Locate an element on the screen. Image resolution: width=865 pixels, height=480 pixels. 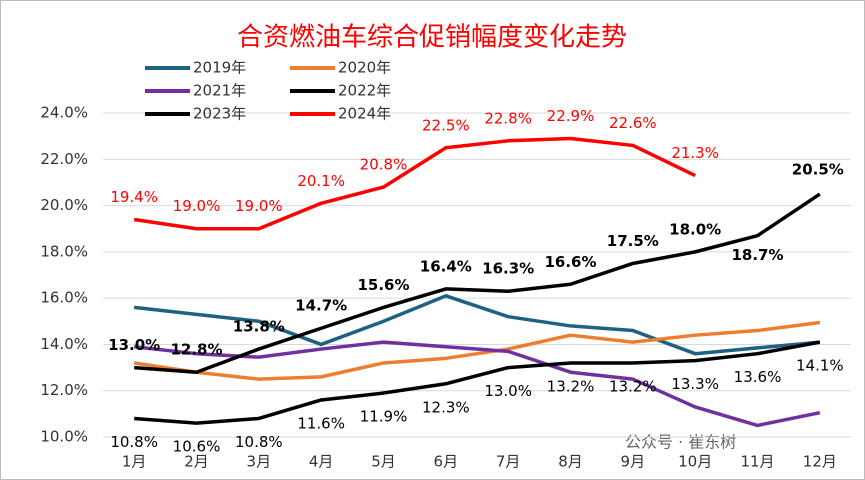
data-label: 14.1% is located at coordinates (820, 366).